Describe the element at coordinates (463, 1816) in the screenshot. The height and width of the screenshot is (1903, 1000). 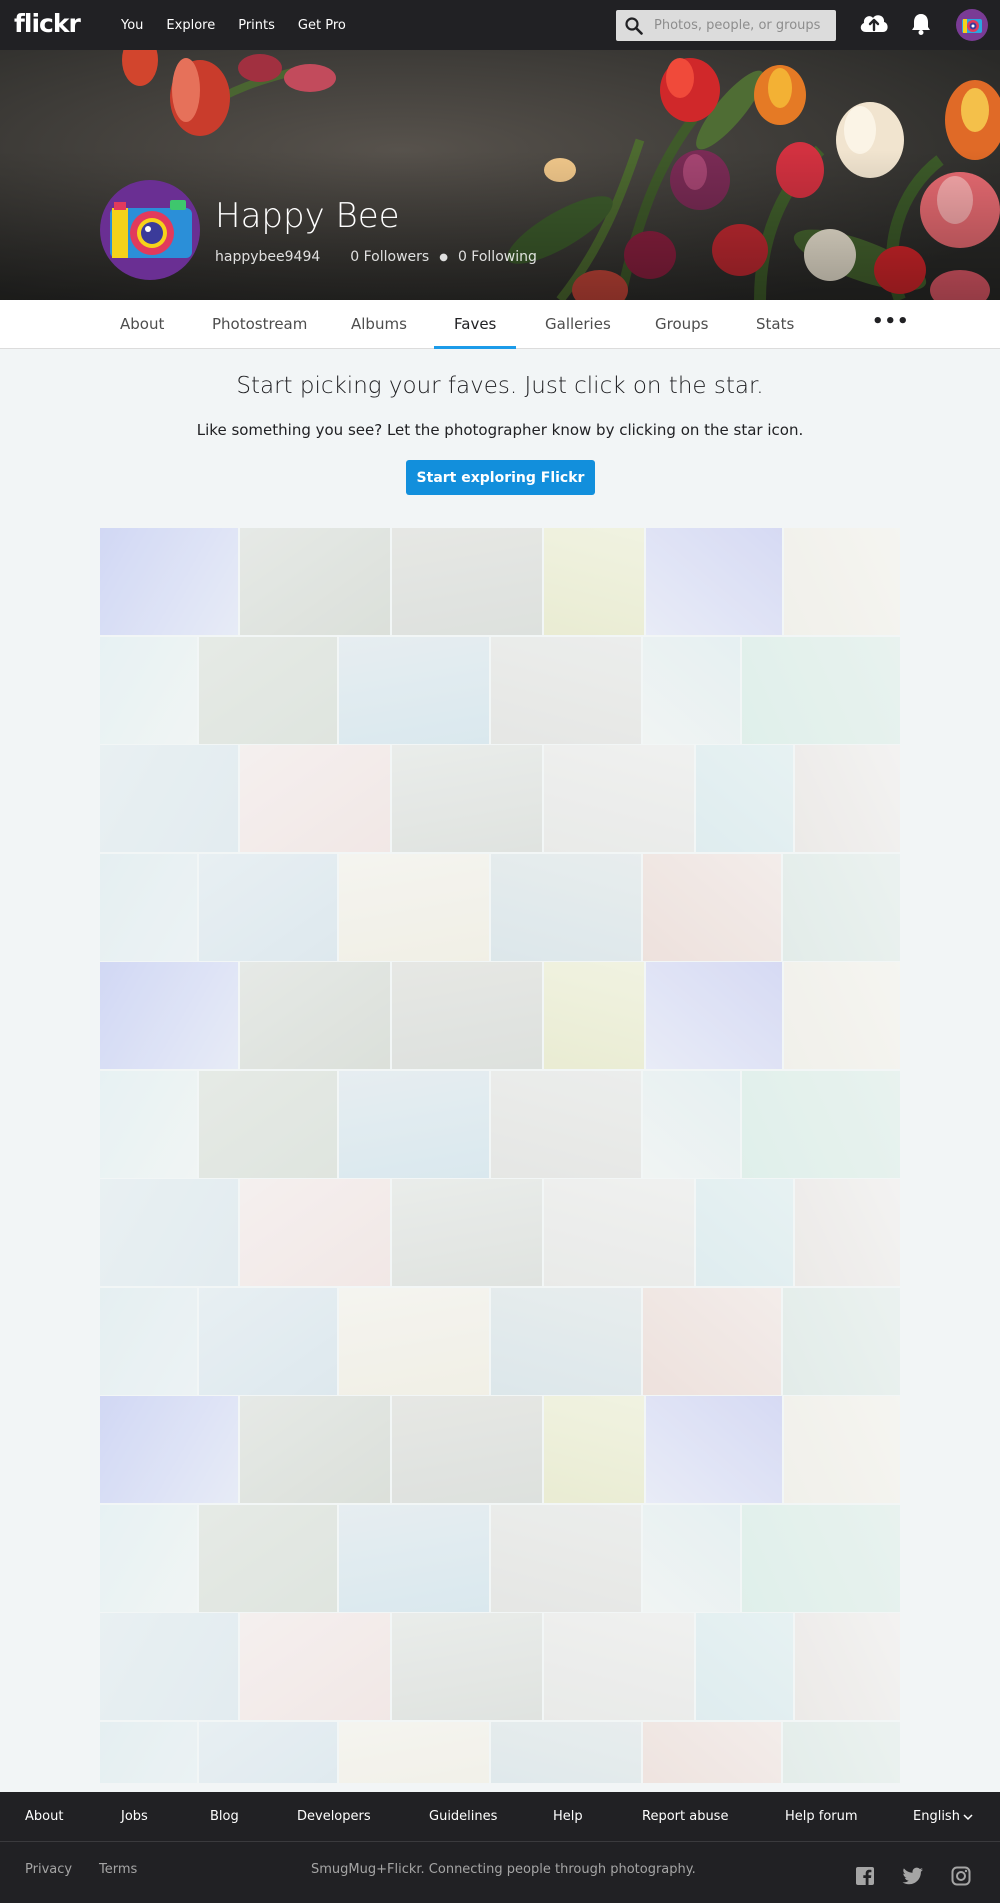
I see `footer-link-guidelines: Guidelines` at that location.